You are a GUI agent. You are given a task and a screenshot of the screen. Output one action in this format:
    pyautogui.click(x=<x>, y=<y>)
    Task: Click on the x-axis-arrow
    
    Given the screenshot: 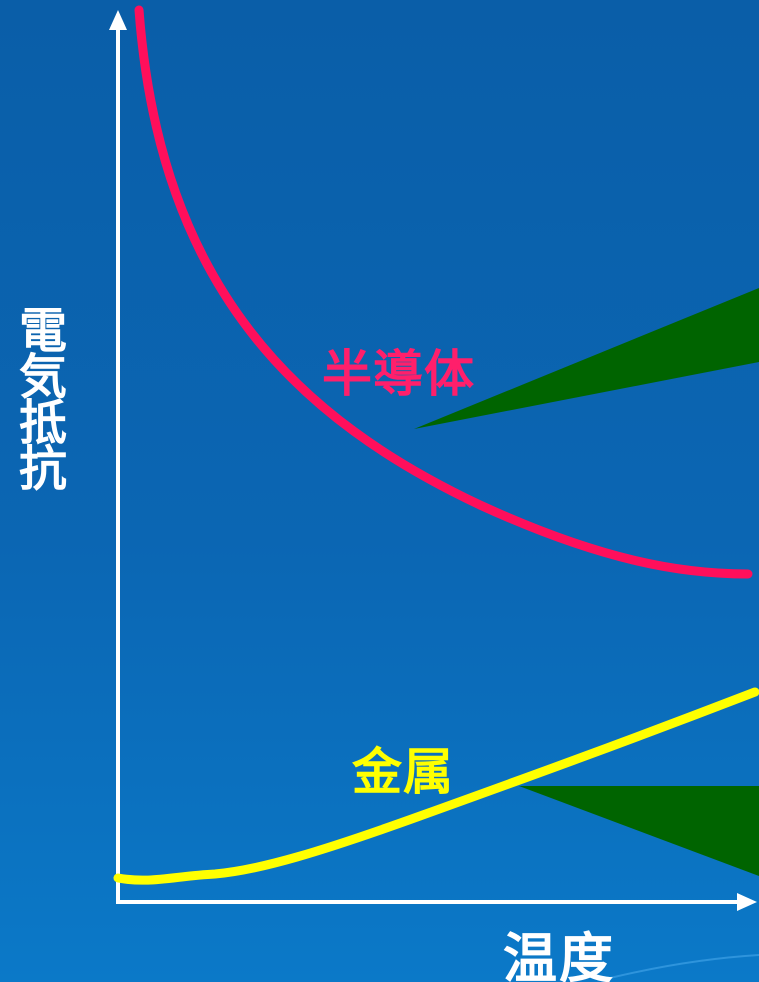 What is the action you would take?
    pyautogui.click(x=747, y=902)
    